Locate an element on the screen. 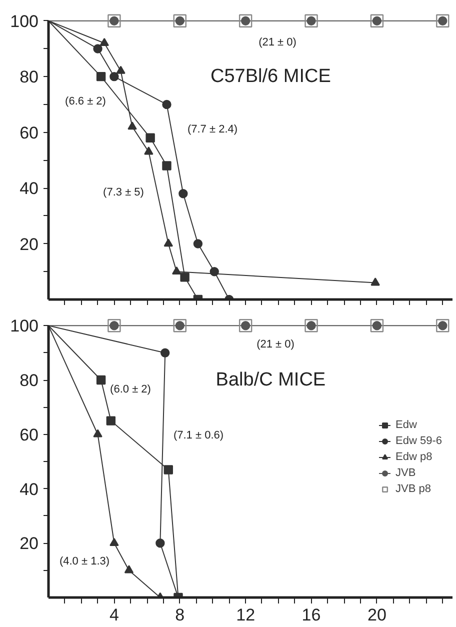 This screenshot has width=456, height=627. x-tick-label: 8 is located at coordinates (180, 615).